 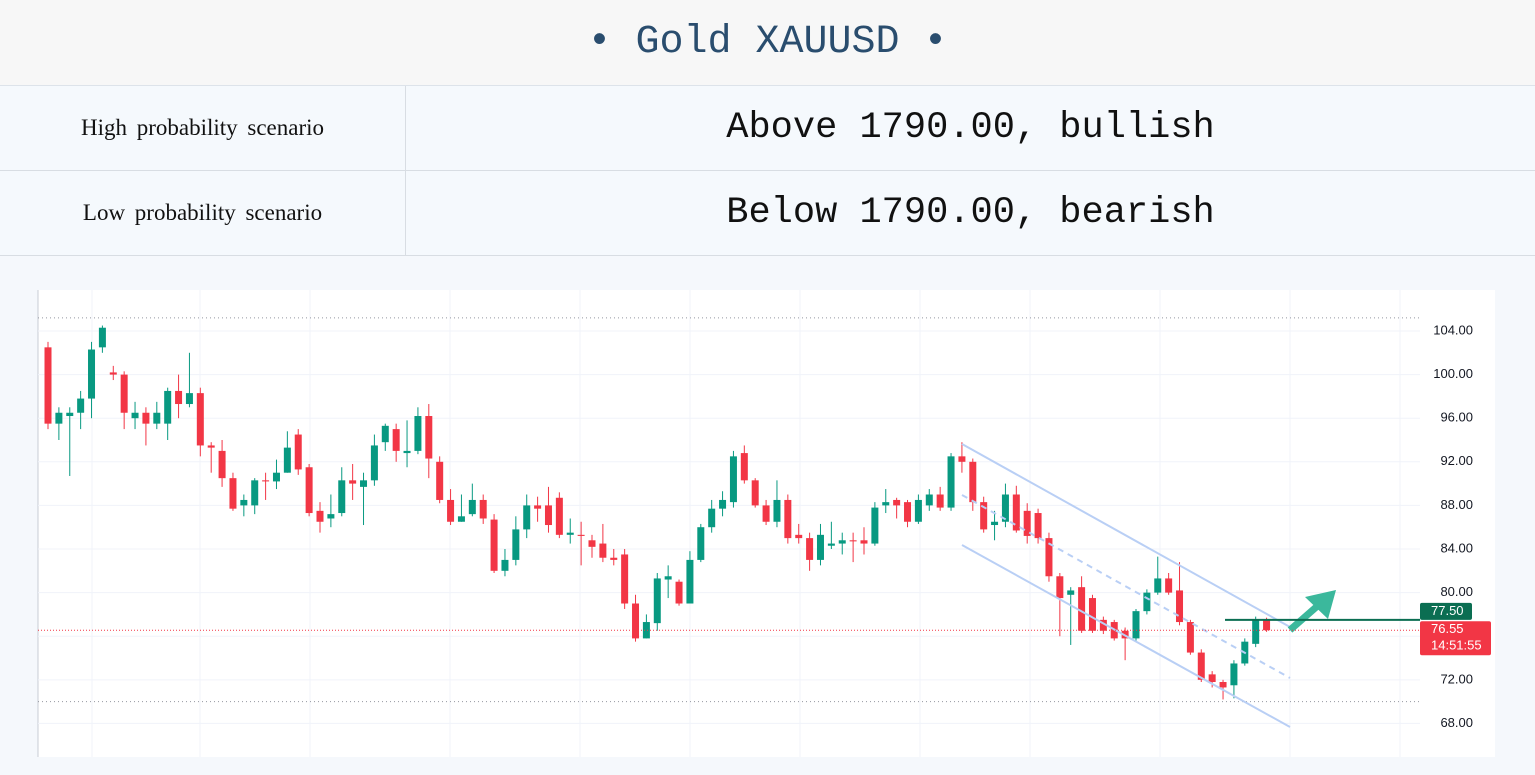 I want to click on header: • Gold XAUUSD •, so click(x=767, y=43).